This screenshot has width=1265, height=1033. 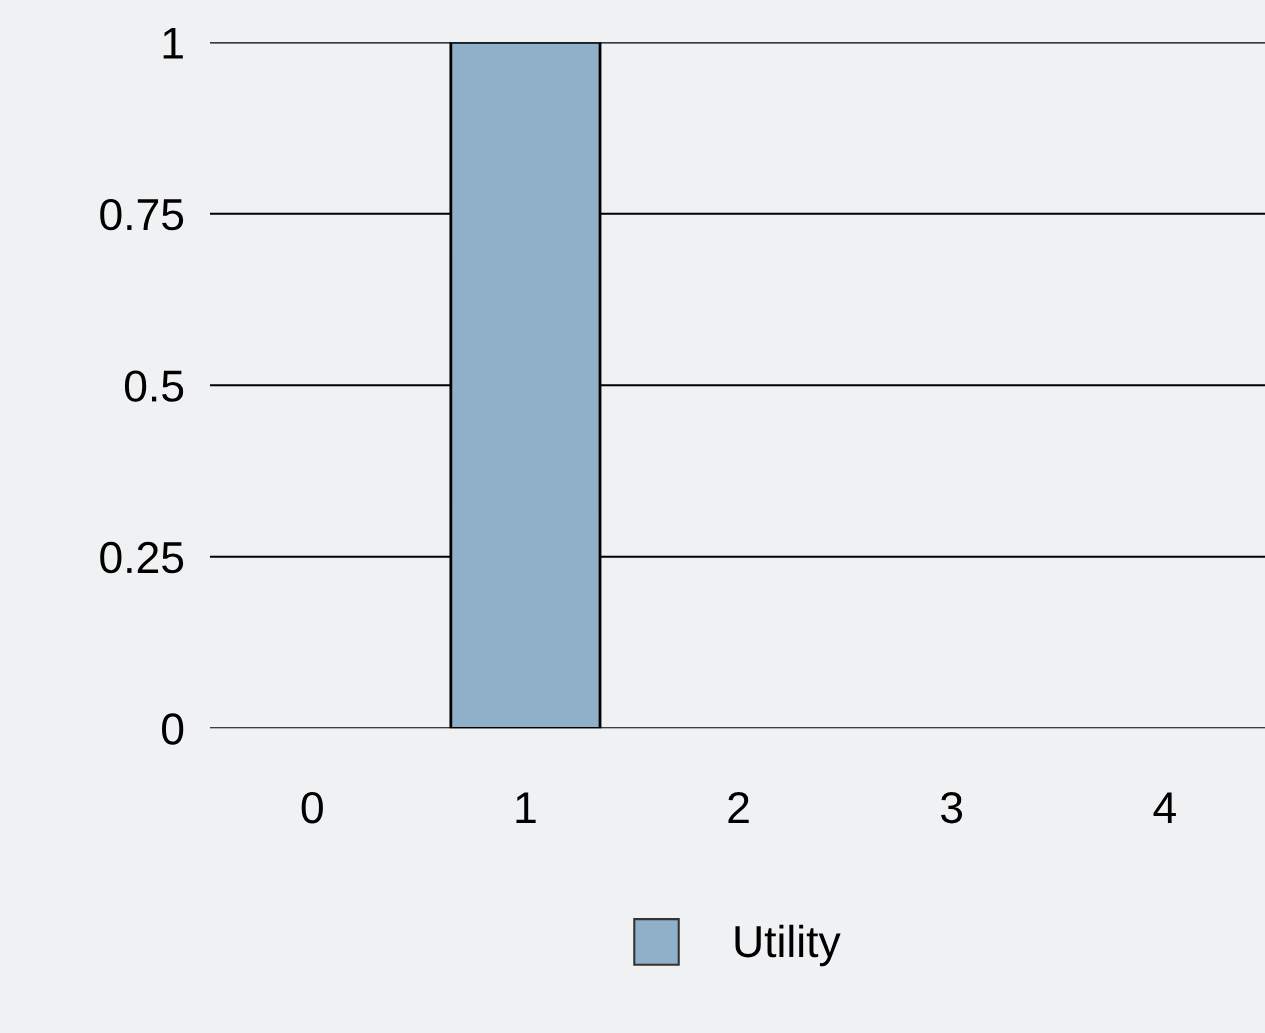 What do you see at coordinates (173, 729) in the screenshot?
I see `y-tick-label: 0` at bounding box center [173, 729].